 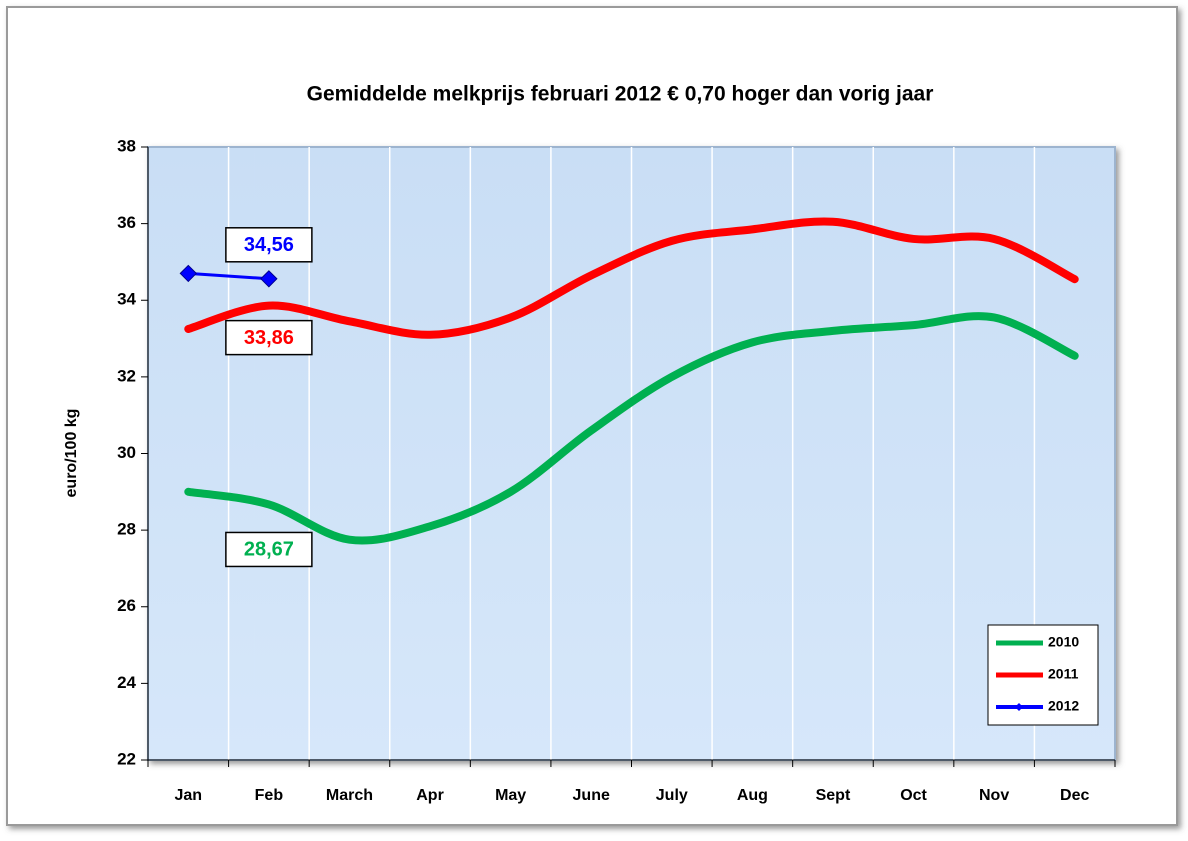 What do you see at coordinates (994, 795) in the screenshot?
I see `x-tick-label: Nov` at bounding box center [994, 795].